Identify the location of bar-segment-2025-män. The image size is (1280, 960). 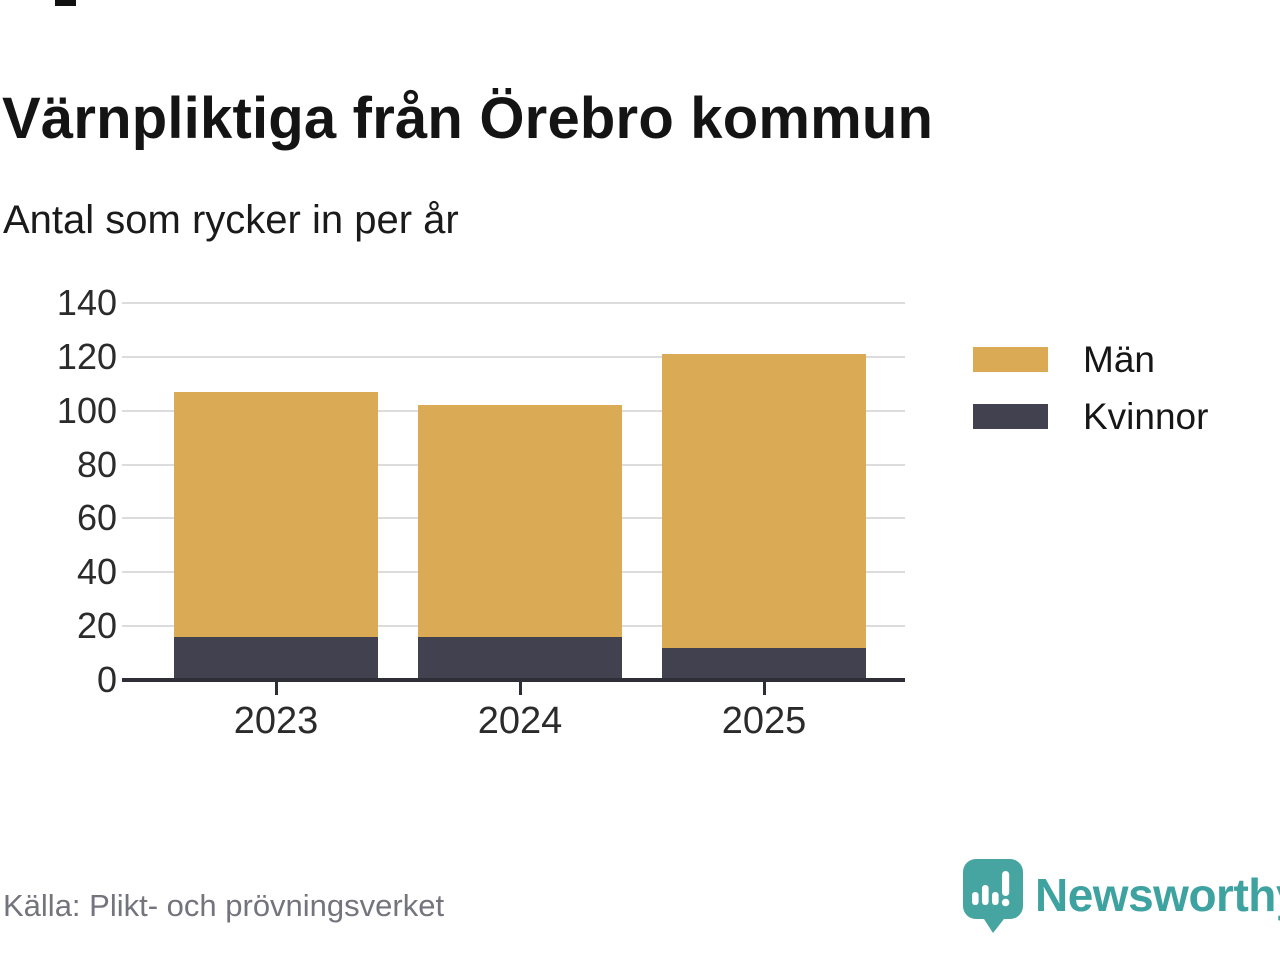
(764, 501).